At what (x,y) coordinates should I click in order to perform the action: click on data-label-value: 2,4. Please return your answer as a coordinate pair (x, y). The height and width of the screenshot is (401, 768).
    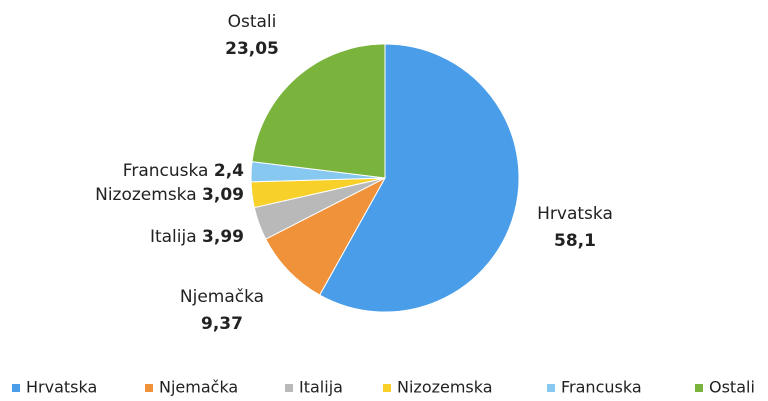
    Looking at the image, I should click on (229, 171).